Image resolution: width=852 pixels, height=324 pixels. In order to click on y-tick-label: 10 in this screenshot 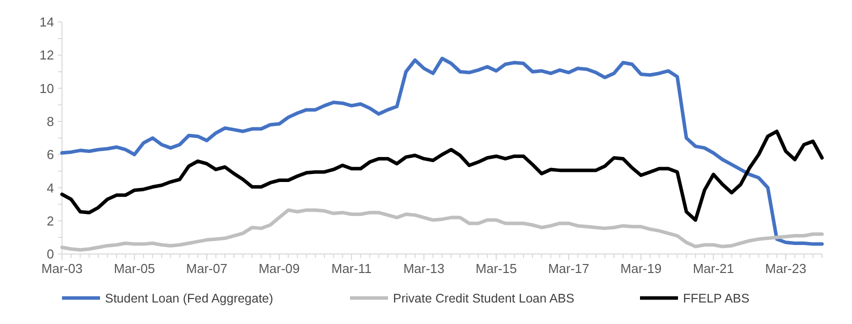, I will do `click(47, 88)`.